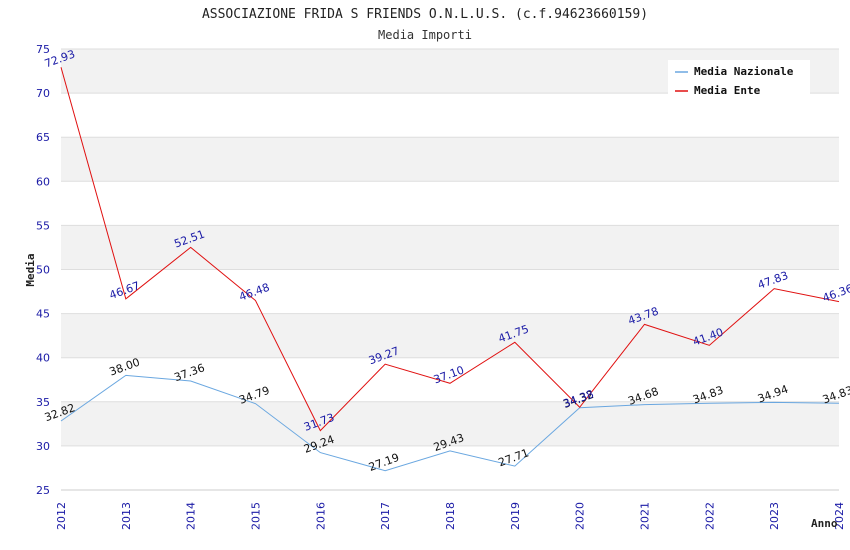 The image size is (850, 550). Describe the element at coordinates (30, 269) in the screenshot. I see `y-axis-label: Media` at that location.